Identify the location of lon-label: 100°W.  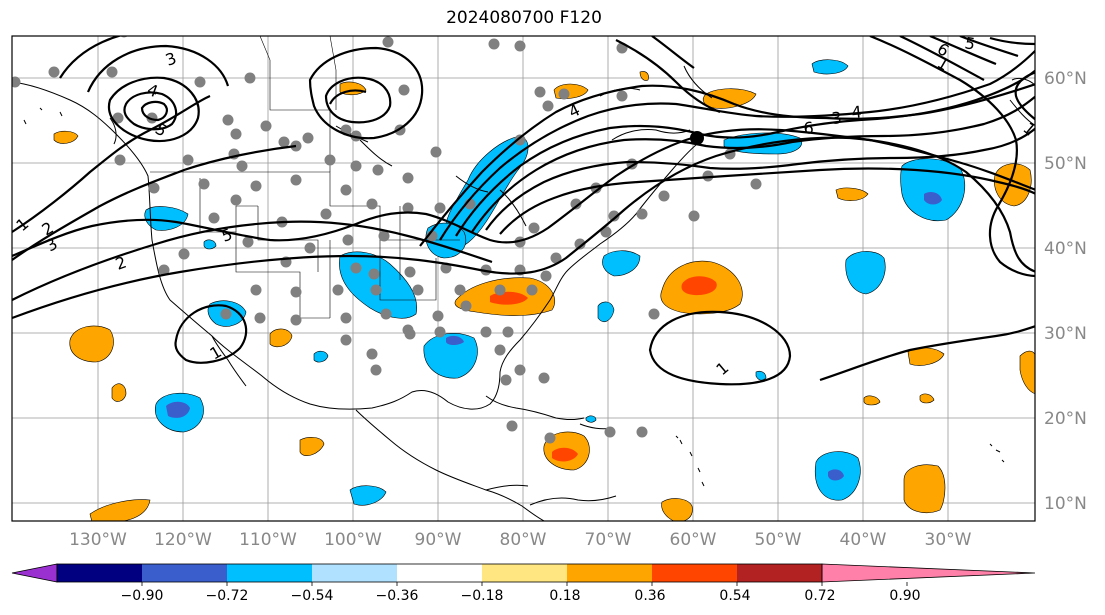
(353, 540).